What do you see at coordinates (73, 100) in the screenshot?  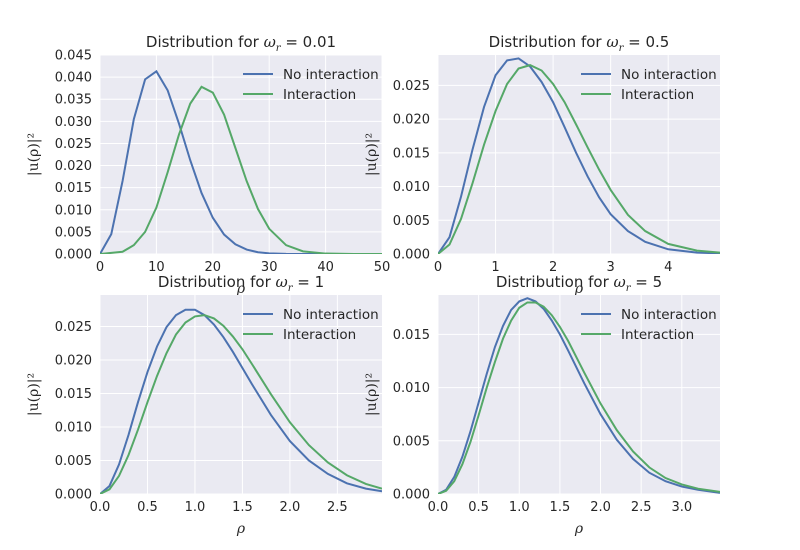 I see `y-tick-label: 0.035` at bounding box center [73, 100].